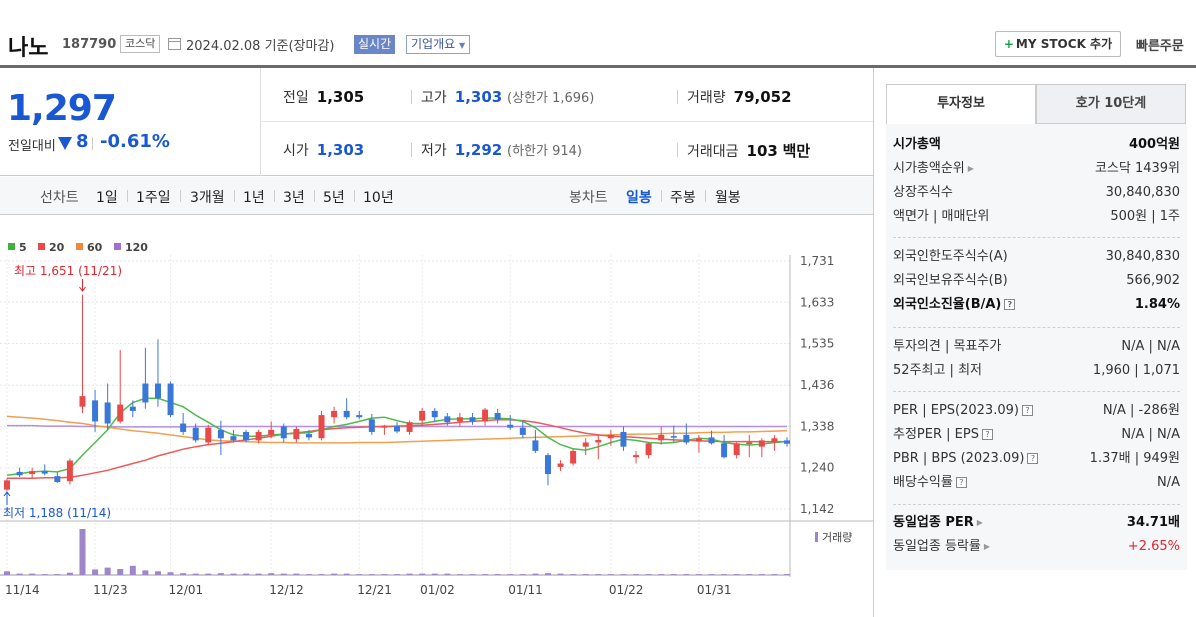  I want to click on info-label: 외국인한도주식수(A), so click(950, 256).